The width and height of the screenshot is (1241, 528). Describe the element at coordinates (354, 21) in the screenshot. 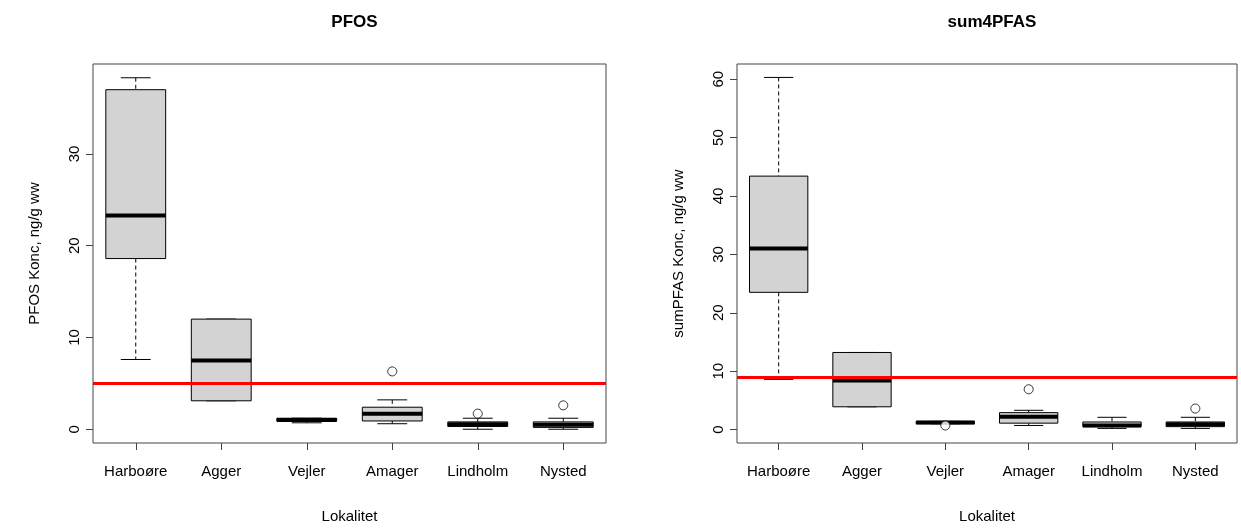

I see `chart-title: PFOS` at that location.